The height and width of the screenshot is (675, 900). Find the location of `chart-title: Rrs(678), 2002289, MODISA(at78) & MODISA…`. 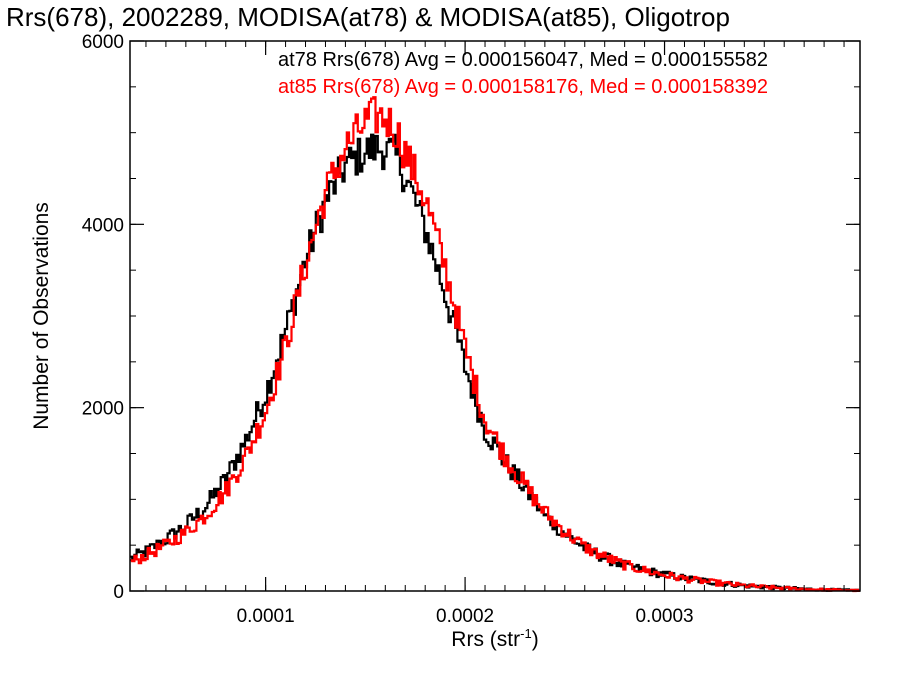

chart-title: Rrs(678), 2002289, MODISA(at78) & MODISA… is located at coordinates (368, 17).